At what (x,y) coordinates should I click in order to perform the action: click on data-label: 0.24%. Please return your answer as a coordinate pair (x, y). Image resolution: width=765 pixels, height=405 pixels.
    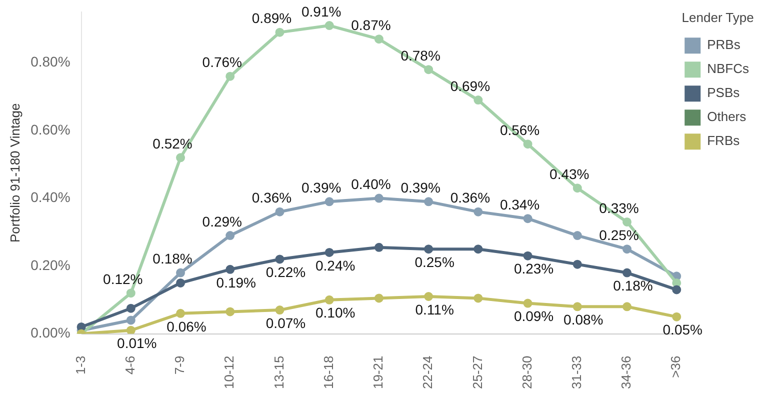
    Looking at the image, I should click on (335, 265).